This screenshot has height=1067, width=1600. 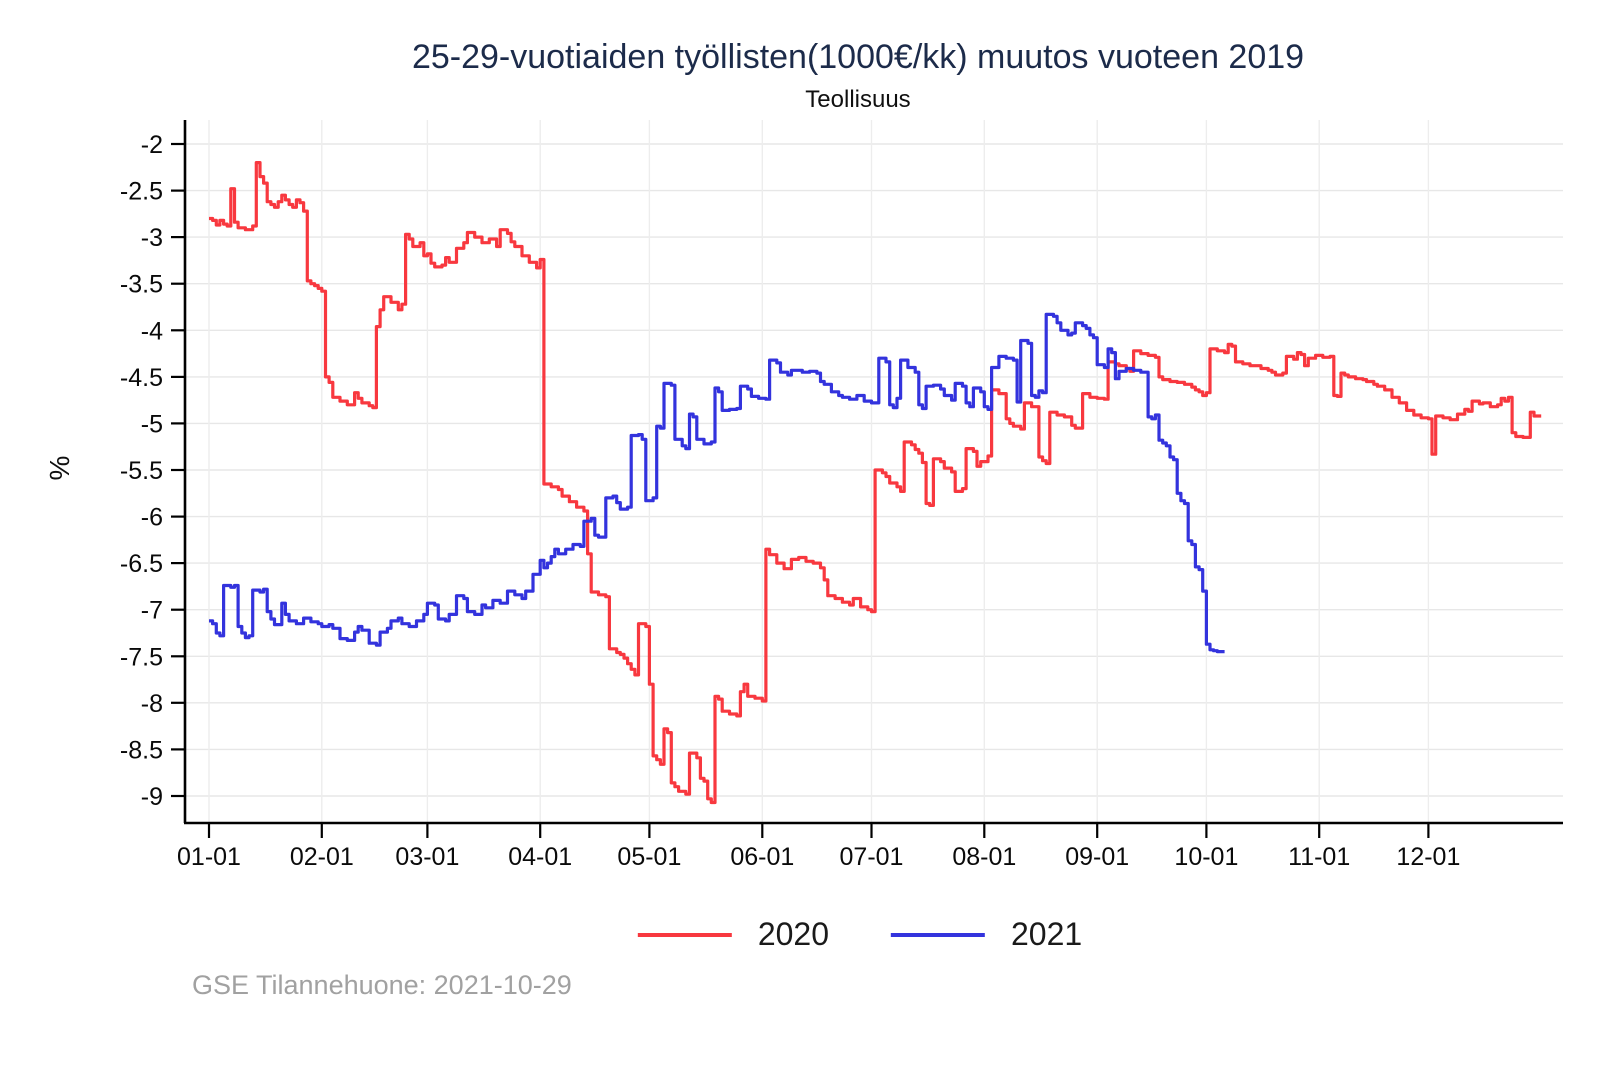 What do you see at coordinates (141, 192) in the screenshot?
I see `y-tick-label: -2.5` at bounding box center [141, 192].